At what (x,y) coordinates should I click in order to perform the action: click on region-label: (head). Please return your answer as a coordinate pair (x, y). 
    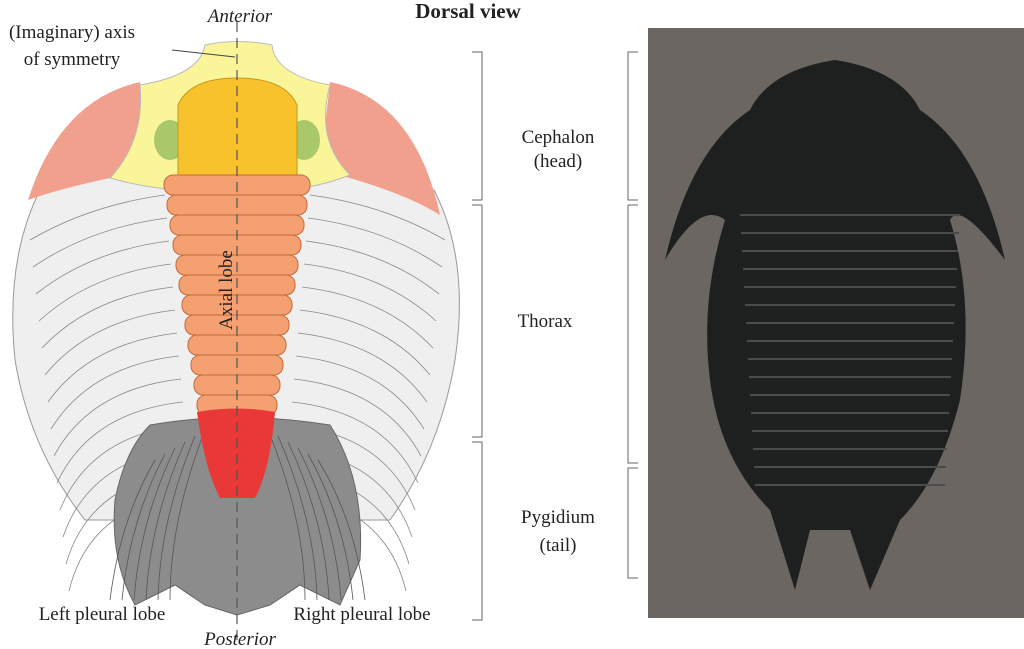
    Looking at the image, I should click on (558, 161).